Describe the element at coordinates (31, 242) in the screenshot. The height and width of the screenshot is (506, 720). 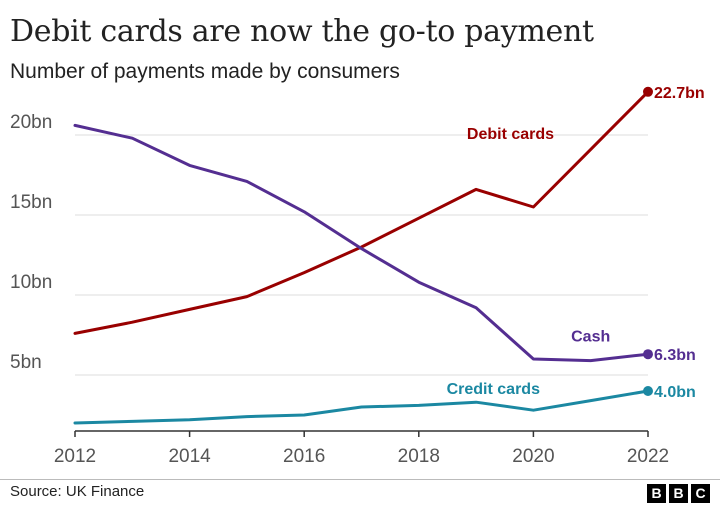
I see `y-axis-labels: 5bn 10bn 15bn 20bn` at that location.